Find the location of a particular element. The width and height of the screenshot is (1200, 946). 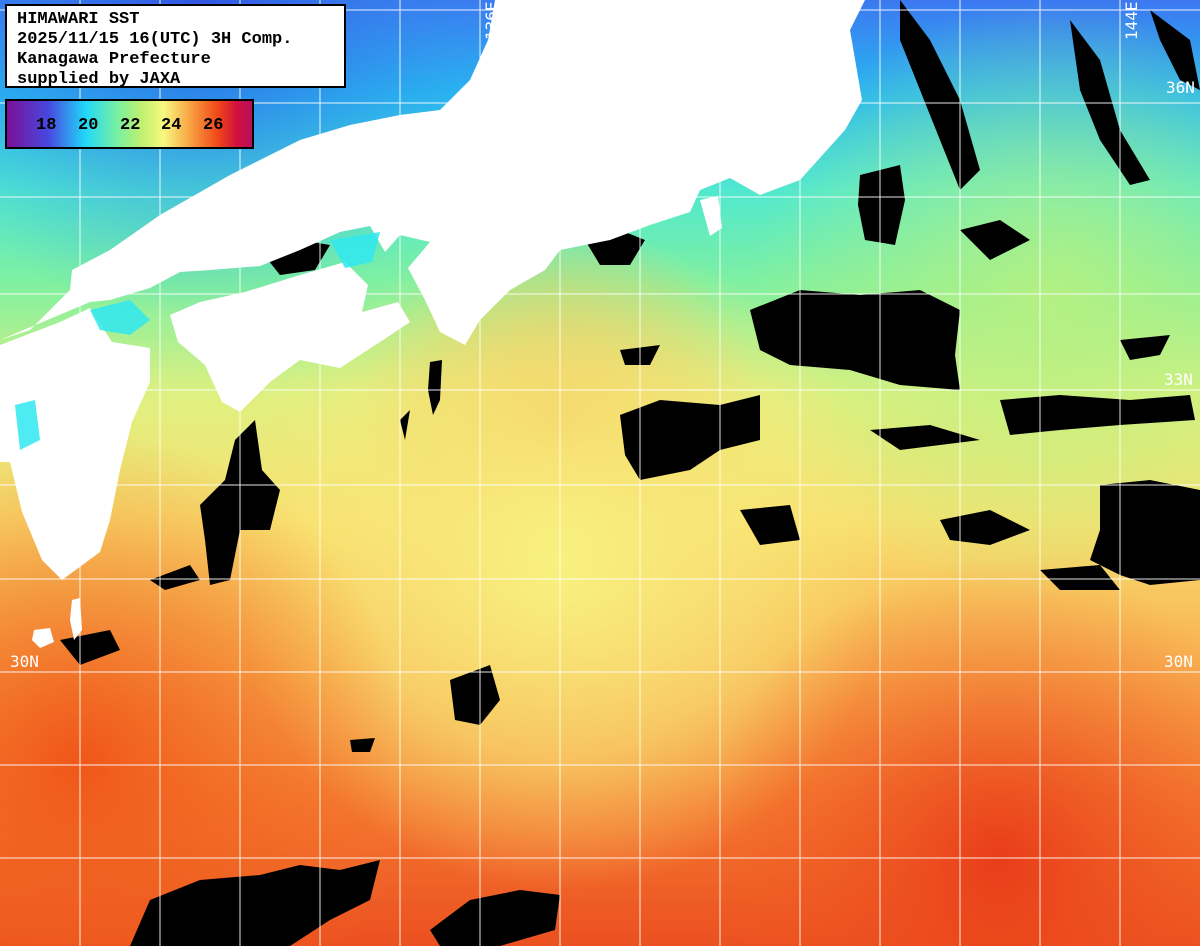

lat-label-33-left: 33 is located at coordinates (20, 381).